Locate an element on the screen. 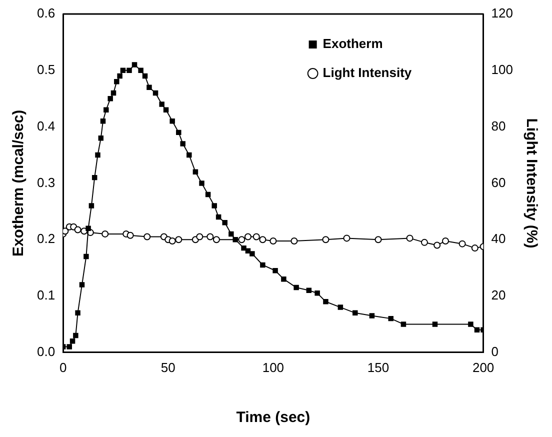 Image resolution: width=552 pixels, height=437 pixels. legend-label: Exotherm is located at coordinates (352, 44).